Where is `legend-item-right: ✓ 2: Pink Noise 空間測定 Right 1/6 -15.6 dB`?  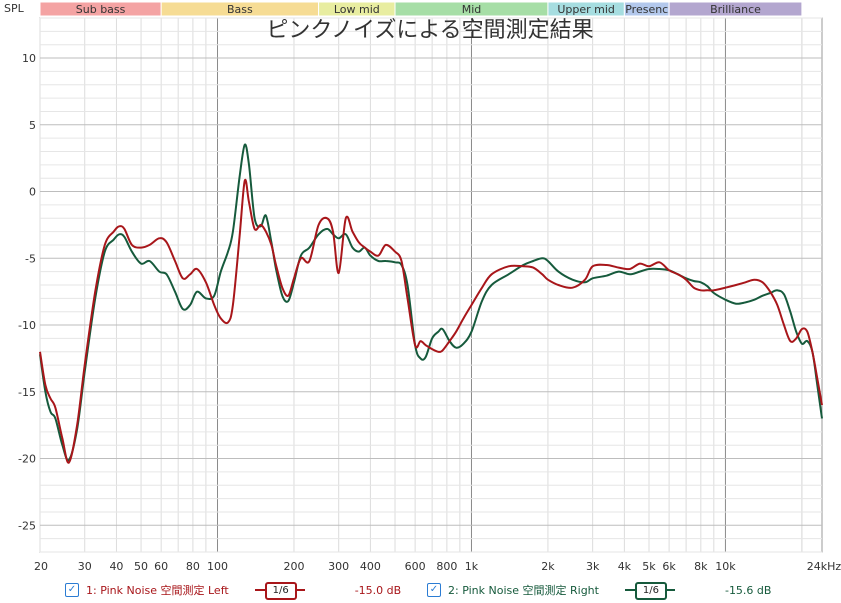 legend-item-right: ✓ 2: Pink Noise 空間測定 Right 1/6 -15.6 dB is located at coordinates (599, 590).